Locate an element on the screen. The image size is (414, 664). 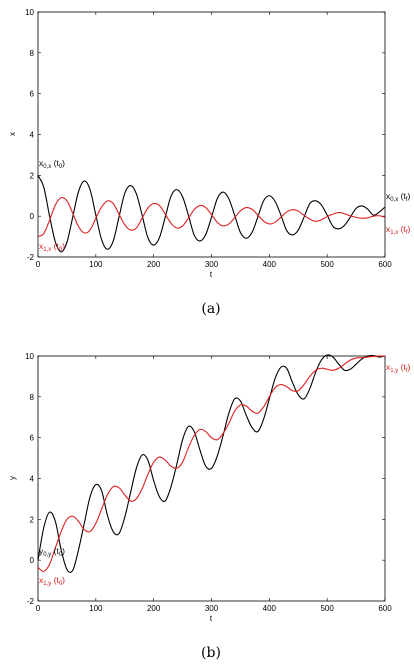
x-axis-label-a: t is located at coordinates (211, 274).